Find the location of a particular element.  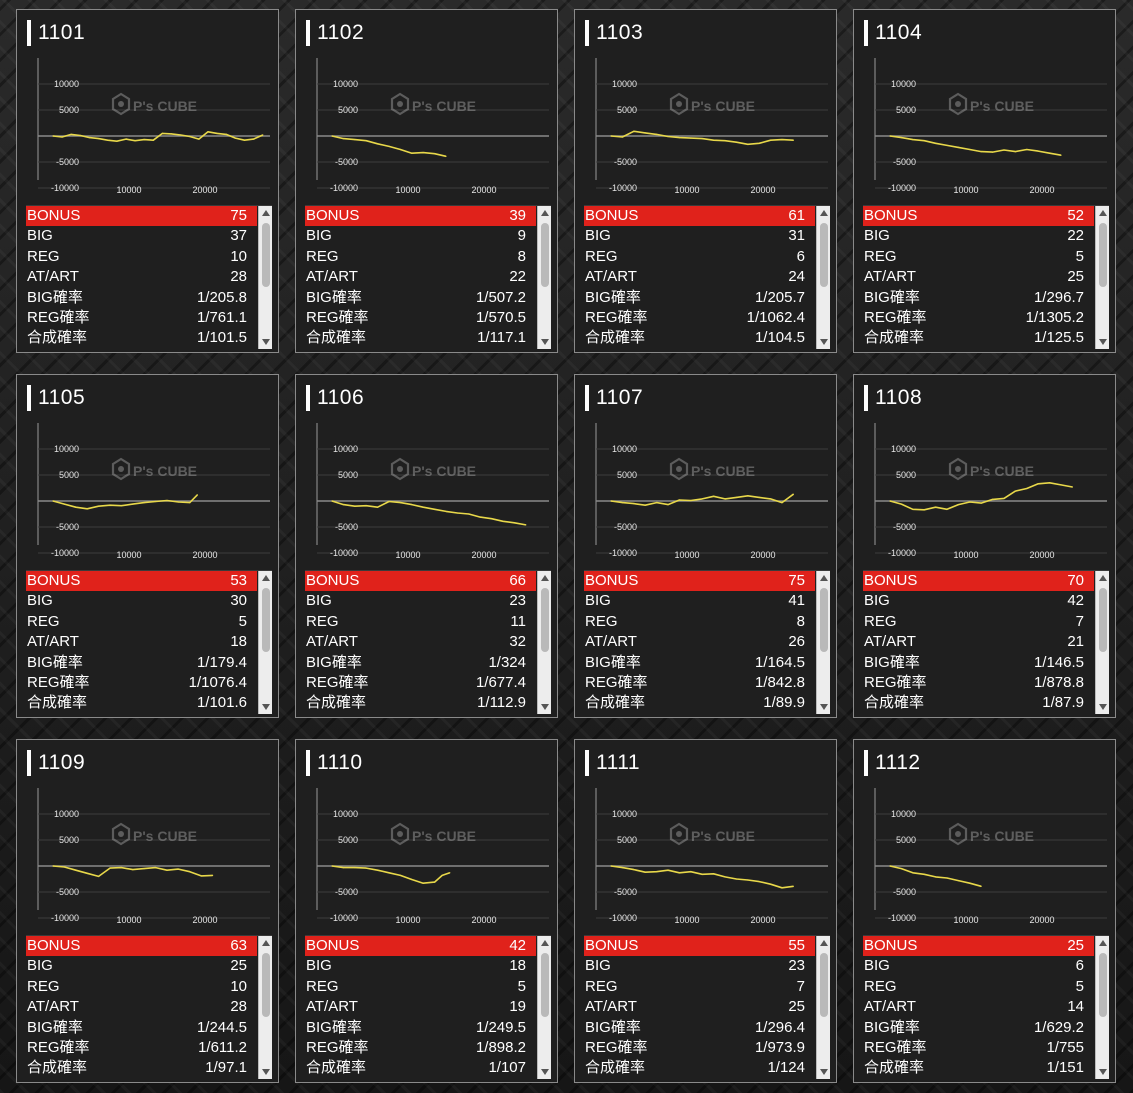

machine-title: 1106 is located at coordinates (335, 398).